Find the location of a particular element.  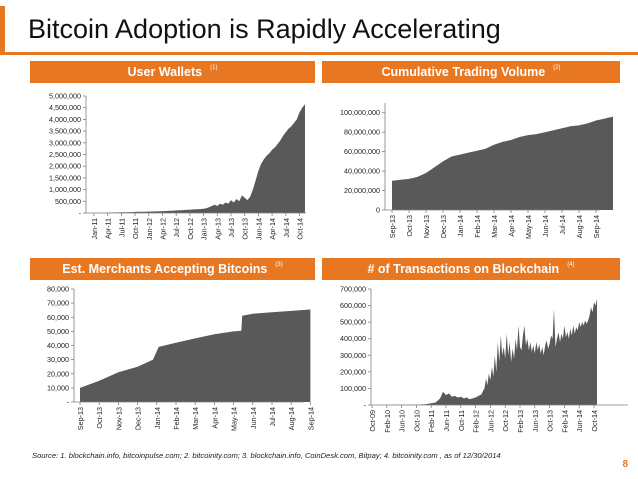

y-tick-label: 100,000,000 is located at coordinates (360, 112).